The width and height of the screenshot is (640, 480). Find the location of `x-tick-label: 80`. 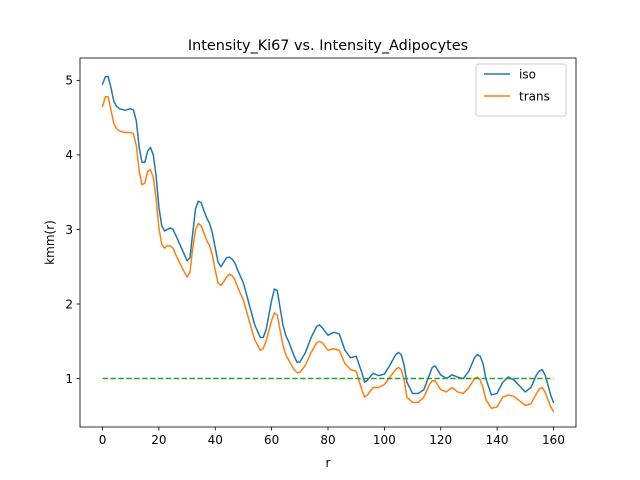

x-tick-label: 80 is located at coordinates (327, 440).